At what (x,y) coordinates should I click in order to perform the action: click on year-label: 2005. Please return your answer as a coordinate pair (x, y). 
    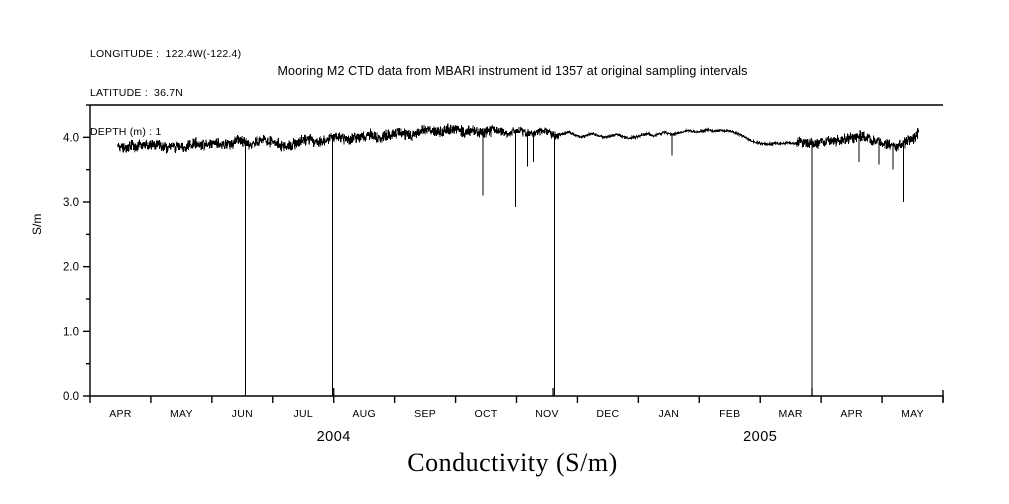
    Looking at the image, I should click on (760, 437).